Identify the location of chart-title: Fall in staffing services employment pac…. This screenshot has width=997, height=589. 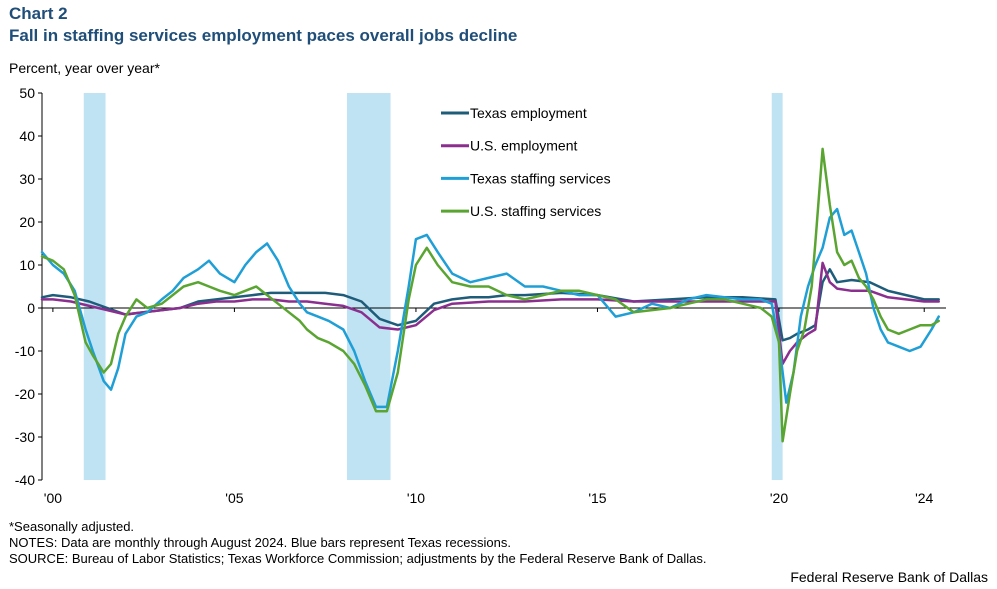
(263, 35).